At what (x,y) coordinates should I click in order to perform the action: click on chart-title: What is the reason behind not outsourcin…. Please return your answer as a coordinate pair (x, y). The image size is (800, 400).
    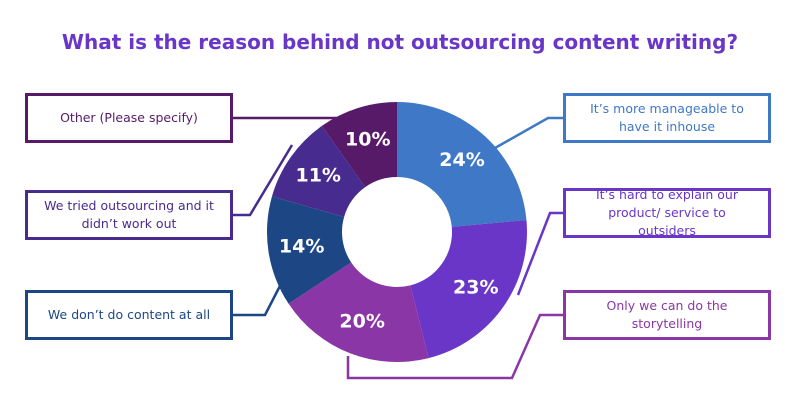
    Looking at the image, I should click on (400, 42).